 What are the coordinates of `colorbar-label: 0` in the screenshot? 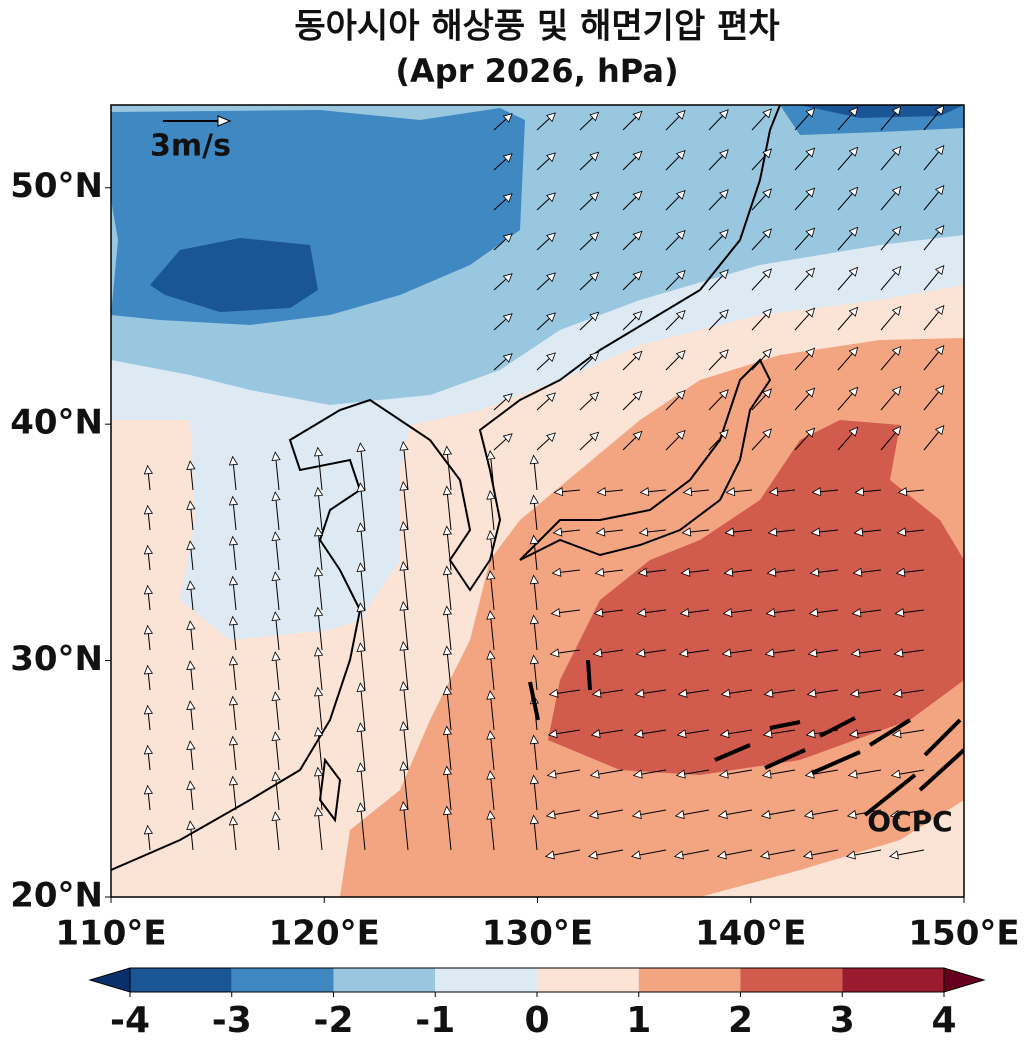 It's located at (536, 1020).